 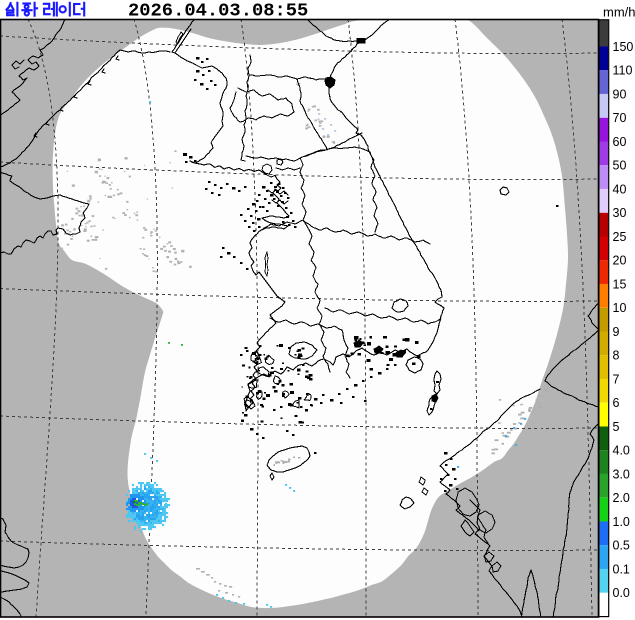 I want to click on svg-text: 15, so click(x=620, y=284).